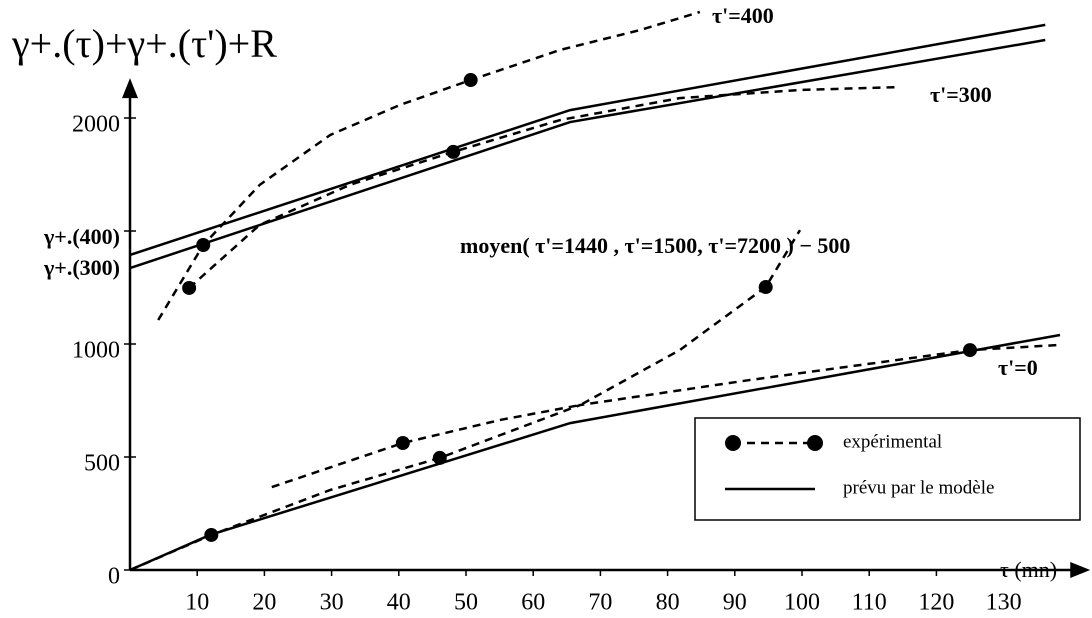 Image resolution: width=1092 pixels, height=618 pixels. What do you see at coordinates (668, 603) in the screenshot?
I see `x-tick-label: 80` at bounding box center [668, 603].